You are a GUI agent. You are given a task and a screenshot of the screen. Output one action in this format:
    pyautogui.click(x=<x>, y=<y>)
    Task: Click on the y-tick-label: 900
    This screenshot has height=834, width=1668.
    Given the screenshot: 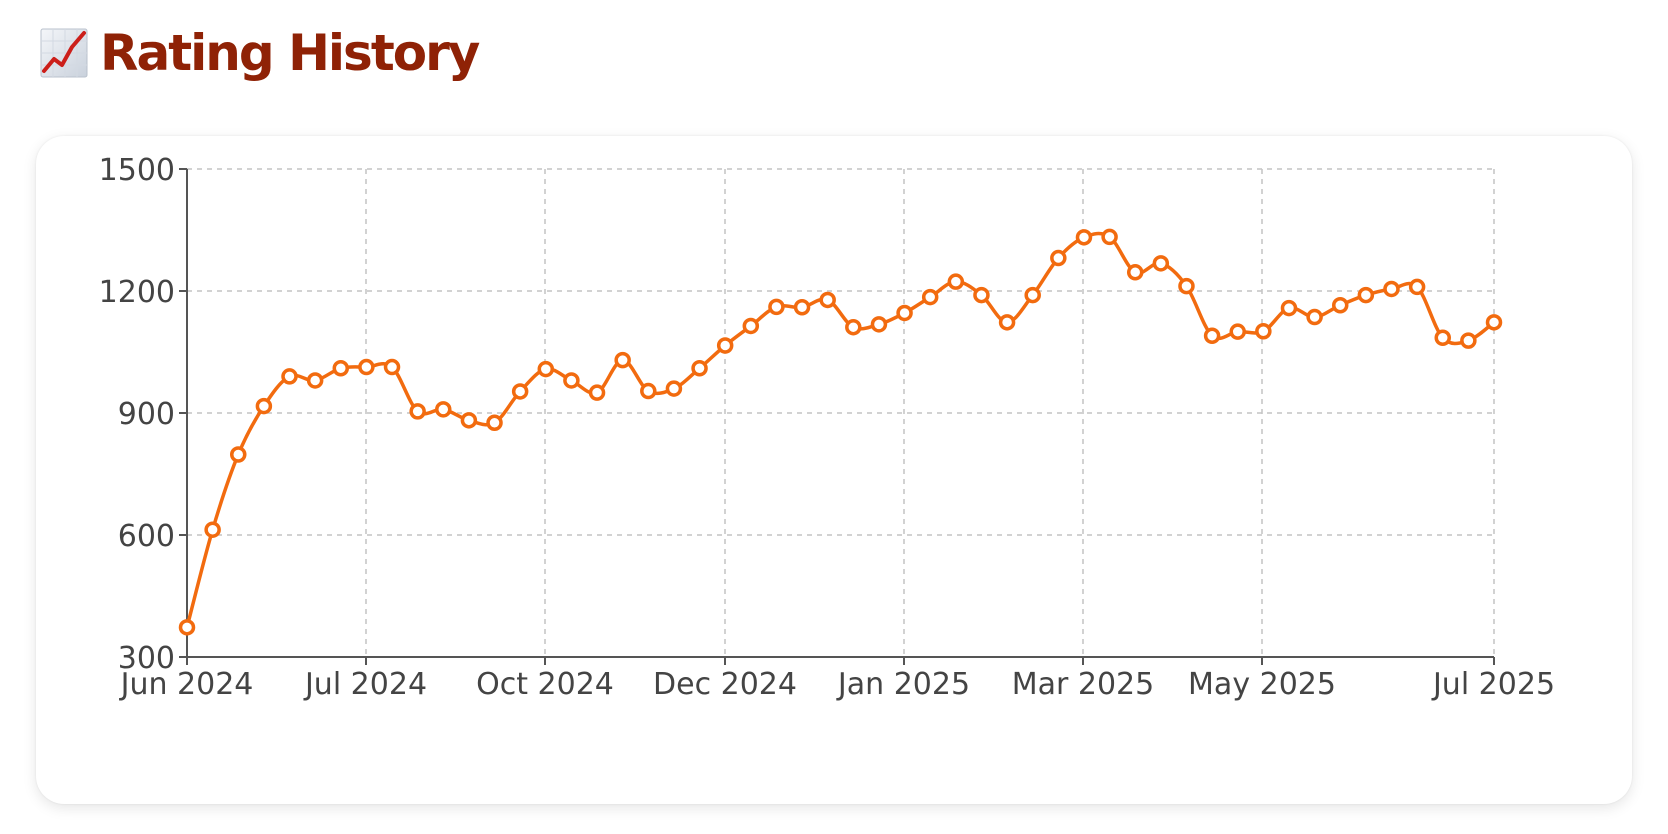 What is the action you would take?
    pyautogui.click(x=146, y=414)
    